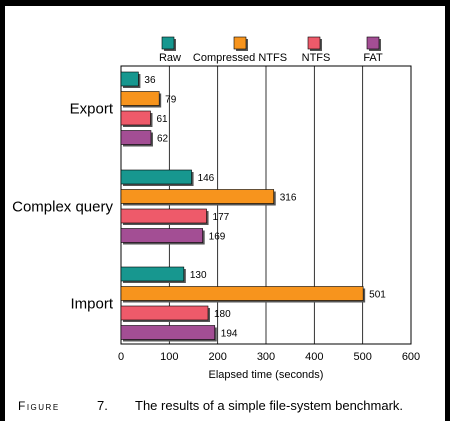 The image size is (450, 421). Describe the element at coordinates (411, 357) in the screenshot. I see `x-tick-label: 600` at that location.